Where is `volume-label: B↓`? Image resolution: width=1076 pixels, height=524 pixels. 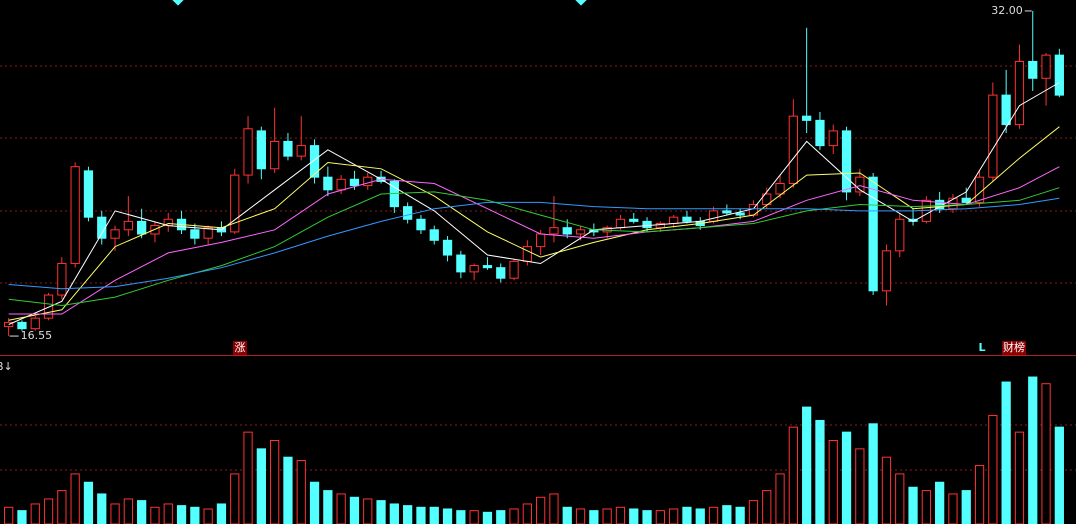
volume-label: B↓ is located at coordinates (6, 366).